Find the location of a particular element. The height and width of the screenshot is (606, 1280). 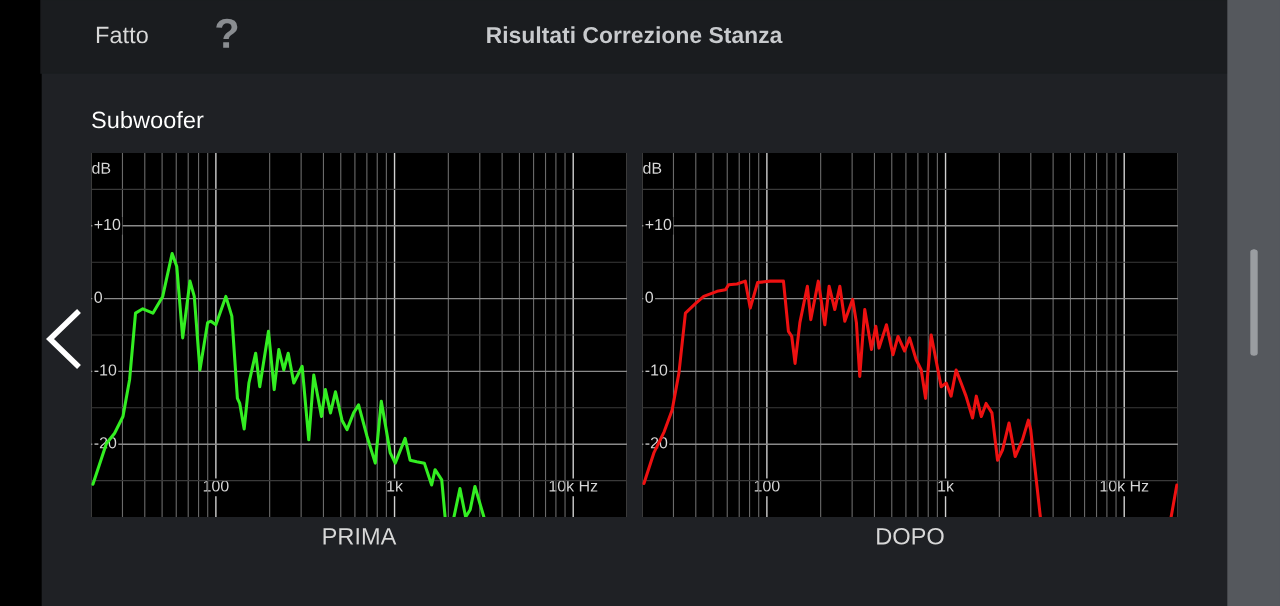

chart-title: Risultati Correzione Stanza is located at coordinates (635, 35).